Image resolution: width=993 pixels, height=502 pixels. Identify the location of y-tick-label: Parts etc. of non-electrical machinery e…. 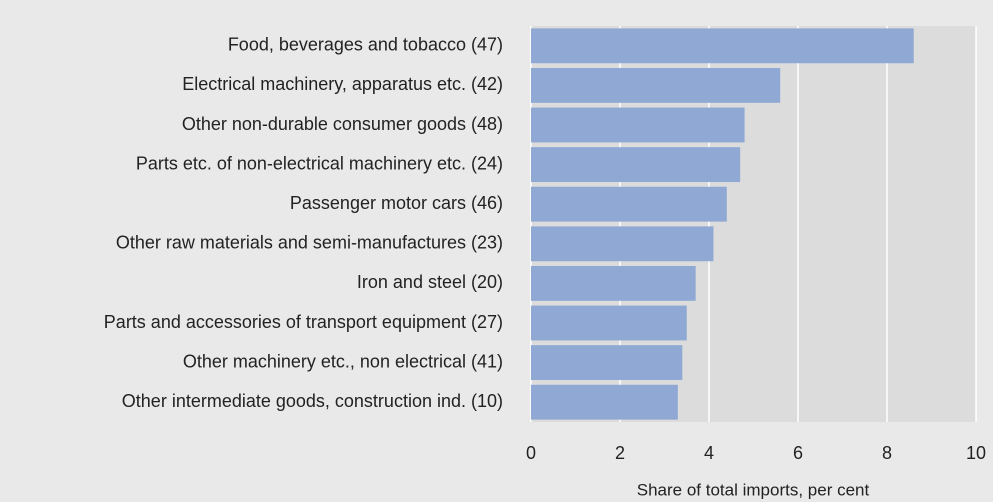
(319, 163).